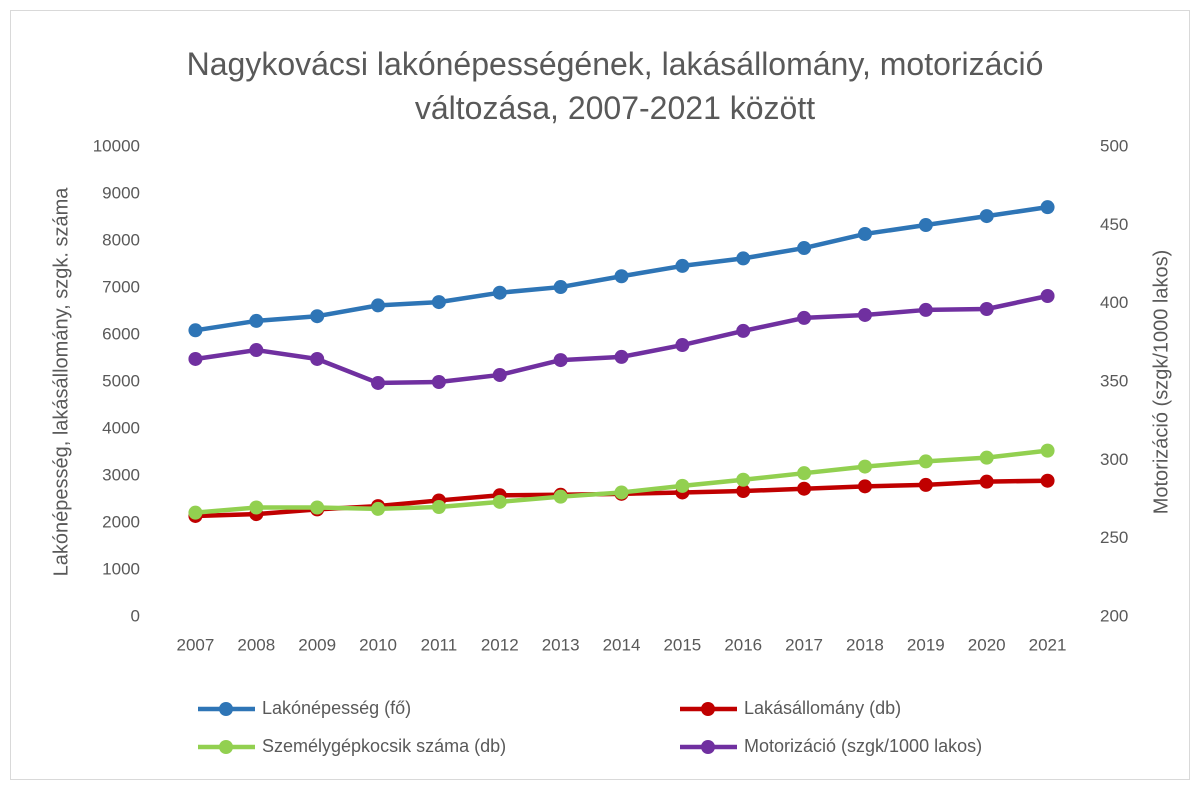 This screenshot has width=1202, height=790. I want to click on x-tick-label: 2017, so click(804, 644).